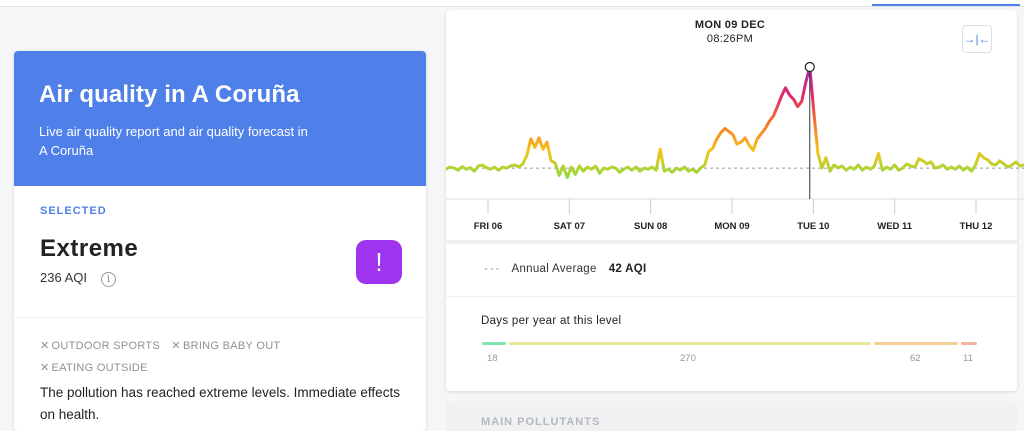 The height and width of the screenshot is (431, 1024). What do you see at coordinates (89, 248) in the screenshot?
I see `selected-level: Extreme` at bounding box center [89, 248].